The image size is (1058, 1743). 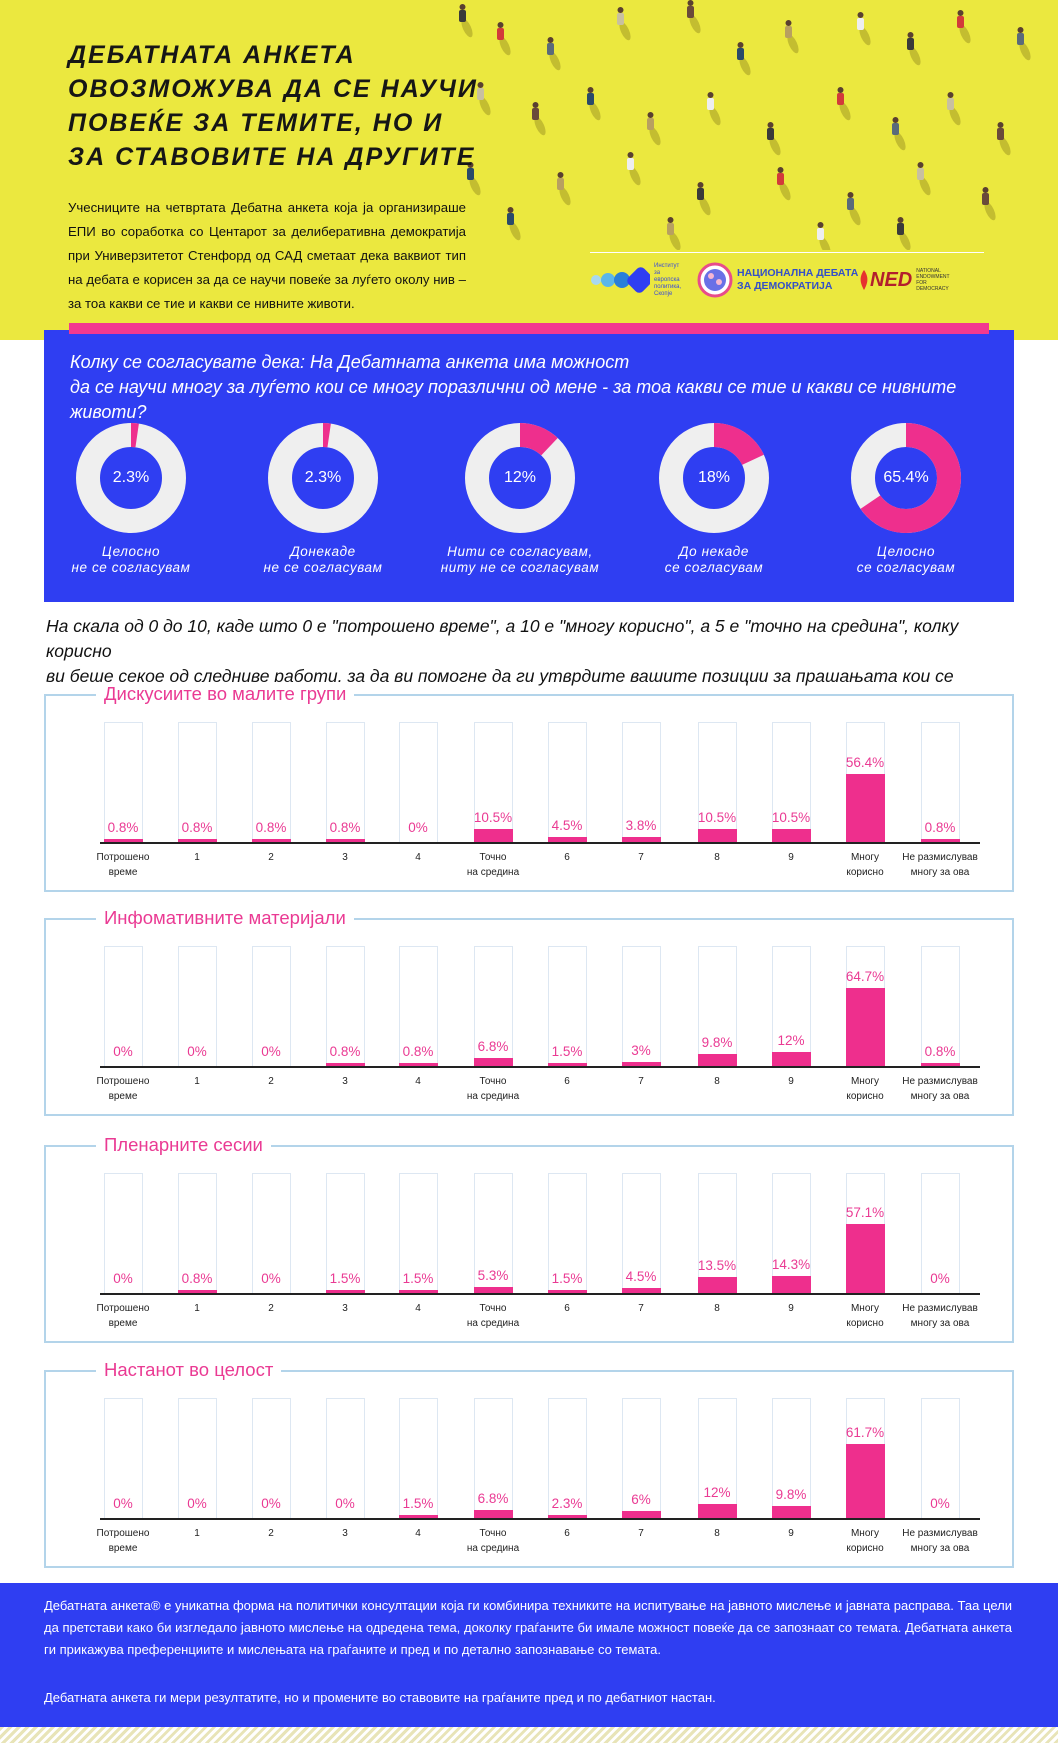 I want to click on x-tick-label: Потрошено време, so click(x=123, y=1541).